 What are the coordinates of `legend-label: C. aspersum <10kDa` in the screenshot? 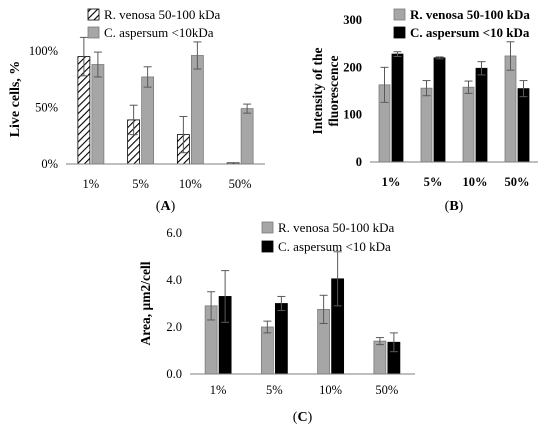 It's located at (159, 32).